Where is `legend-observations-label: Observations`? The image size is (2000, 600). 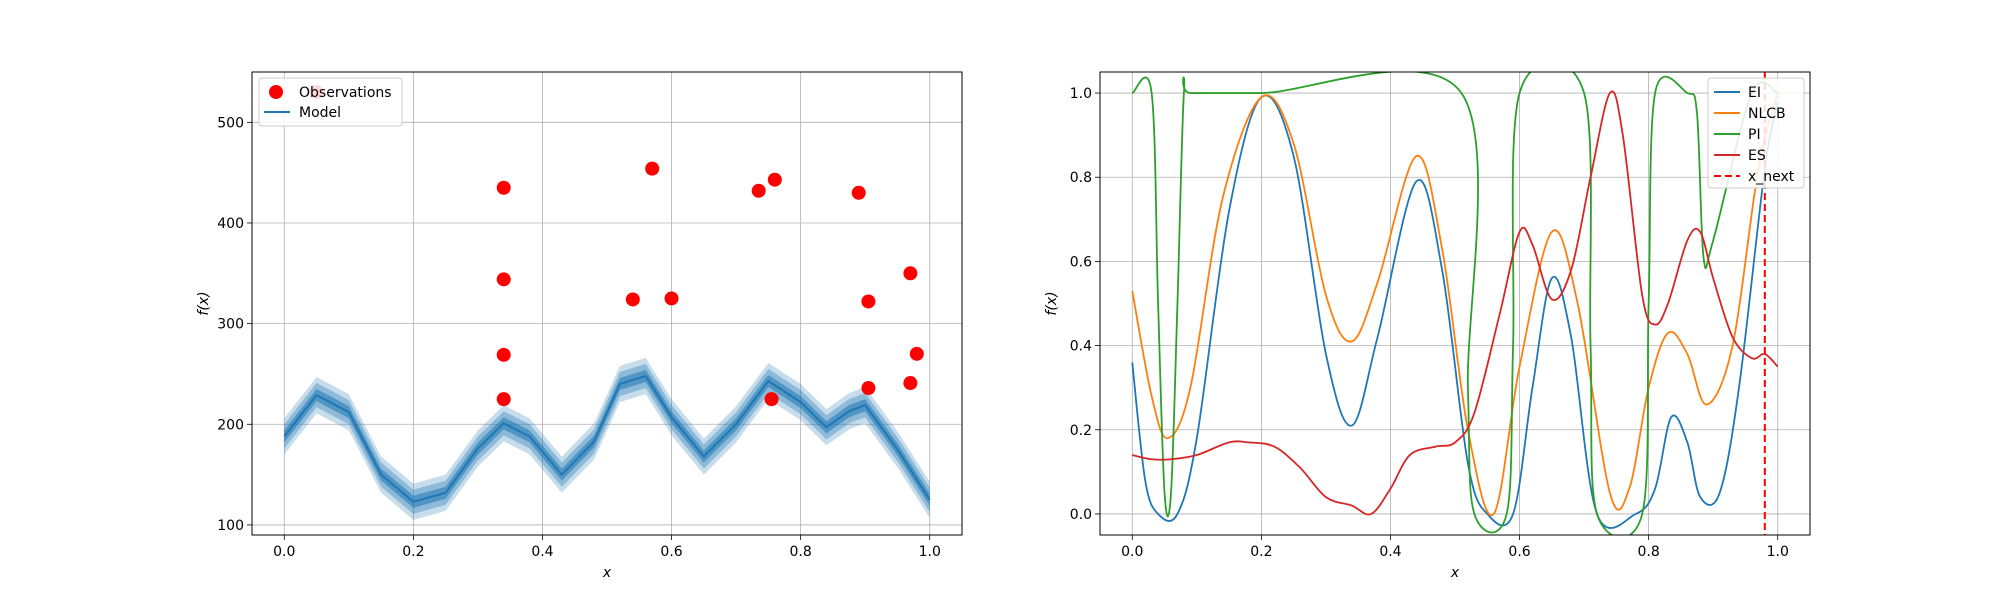
legend-observations-label: Observations is located at coordinates (345, 93).